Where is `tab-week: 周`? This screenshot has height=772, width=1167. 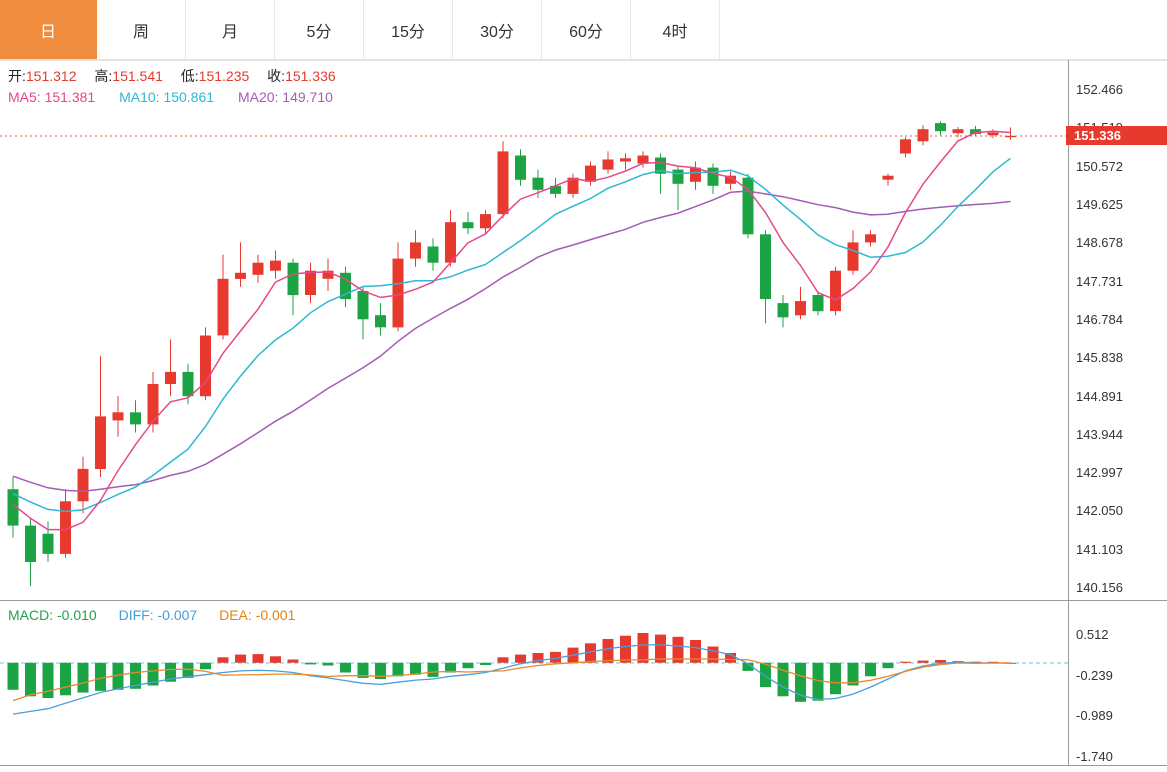
tab-week: 周 is located at coordinates (141, 29).